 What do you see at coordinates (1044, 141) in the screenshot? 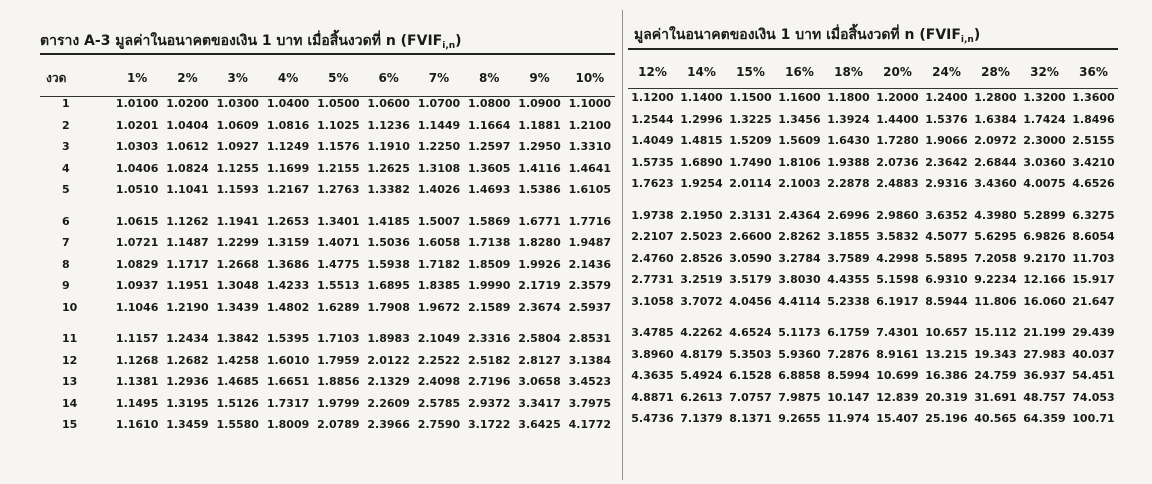
I see `value-cell: 2.3000` at bounding box center [1044, 141].